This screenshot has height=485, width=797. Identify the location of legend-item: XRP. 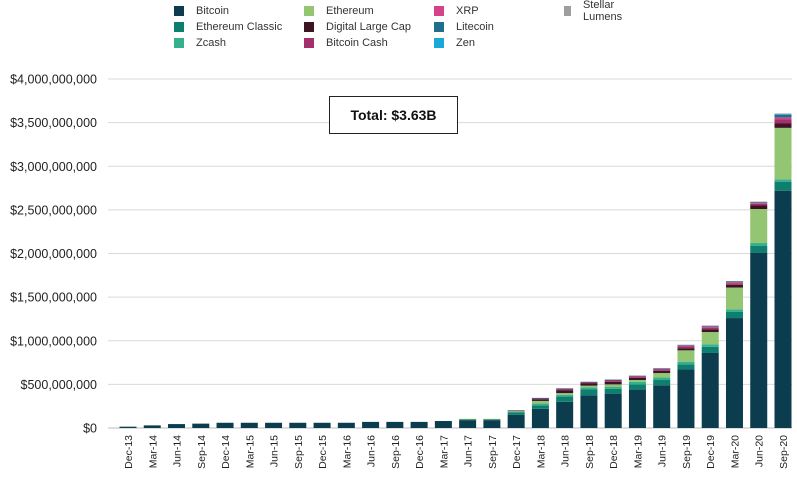
(456, 11).